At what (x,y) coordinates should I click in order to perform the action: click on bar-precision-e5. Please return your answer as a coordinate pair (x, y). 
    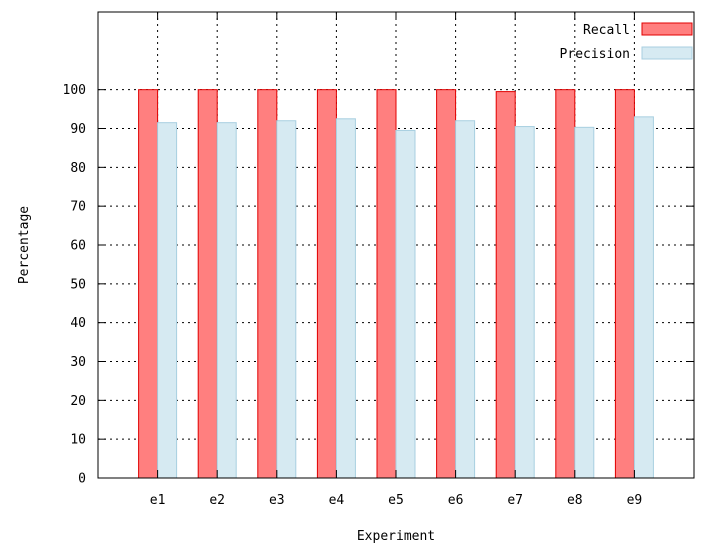
    Looking at the image, I should click on (405, 304).